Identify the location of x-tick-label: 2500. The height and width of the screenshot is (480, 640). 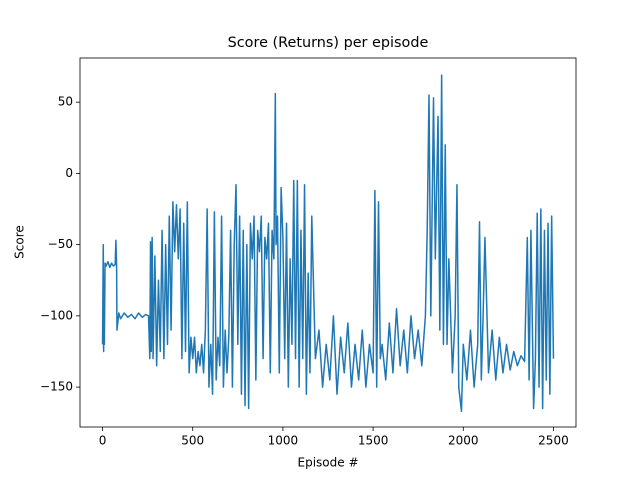
(553, 441).